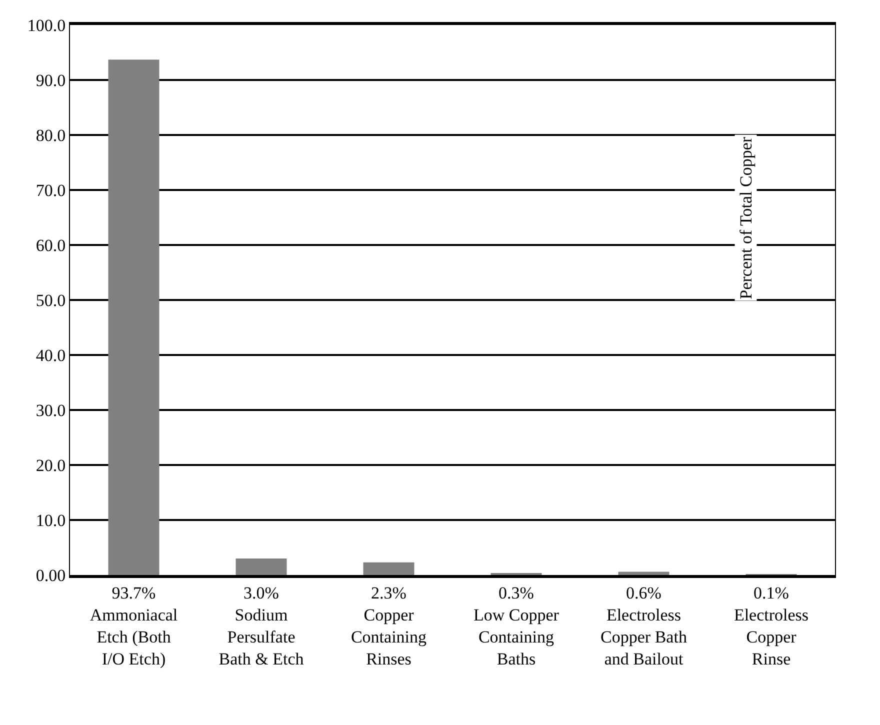 The image size is (880, 725). What do you see at coordinates (51, 575) in the screenshot?
I see `y-tick-label: 0.00` at bounding box center [51, 575].